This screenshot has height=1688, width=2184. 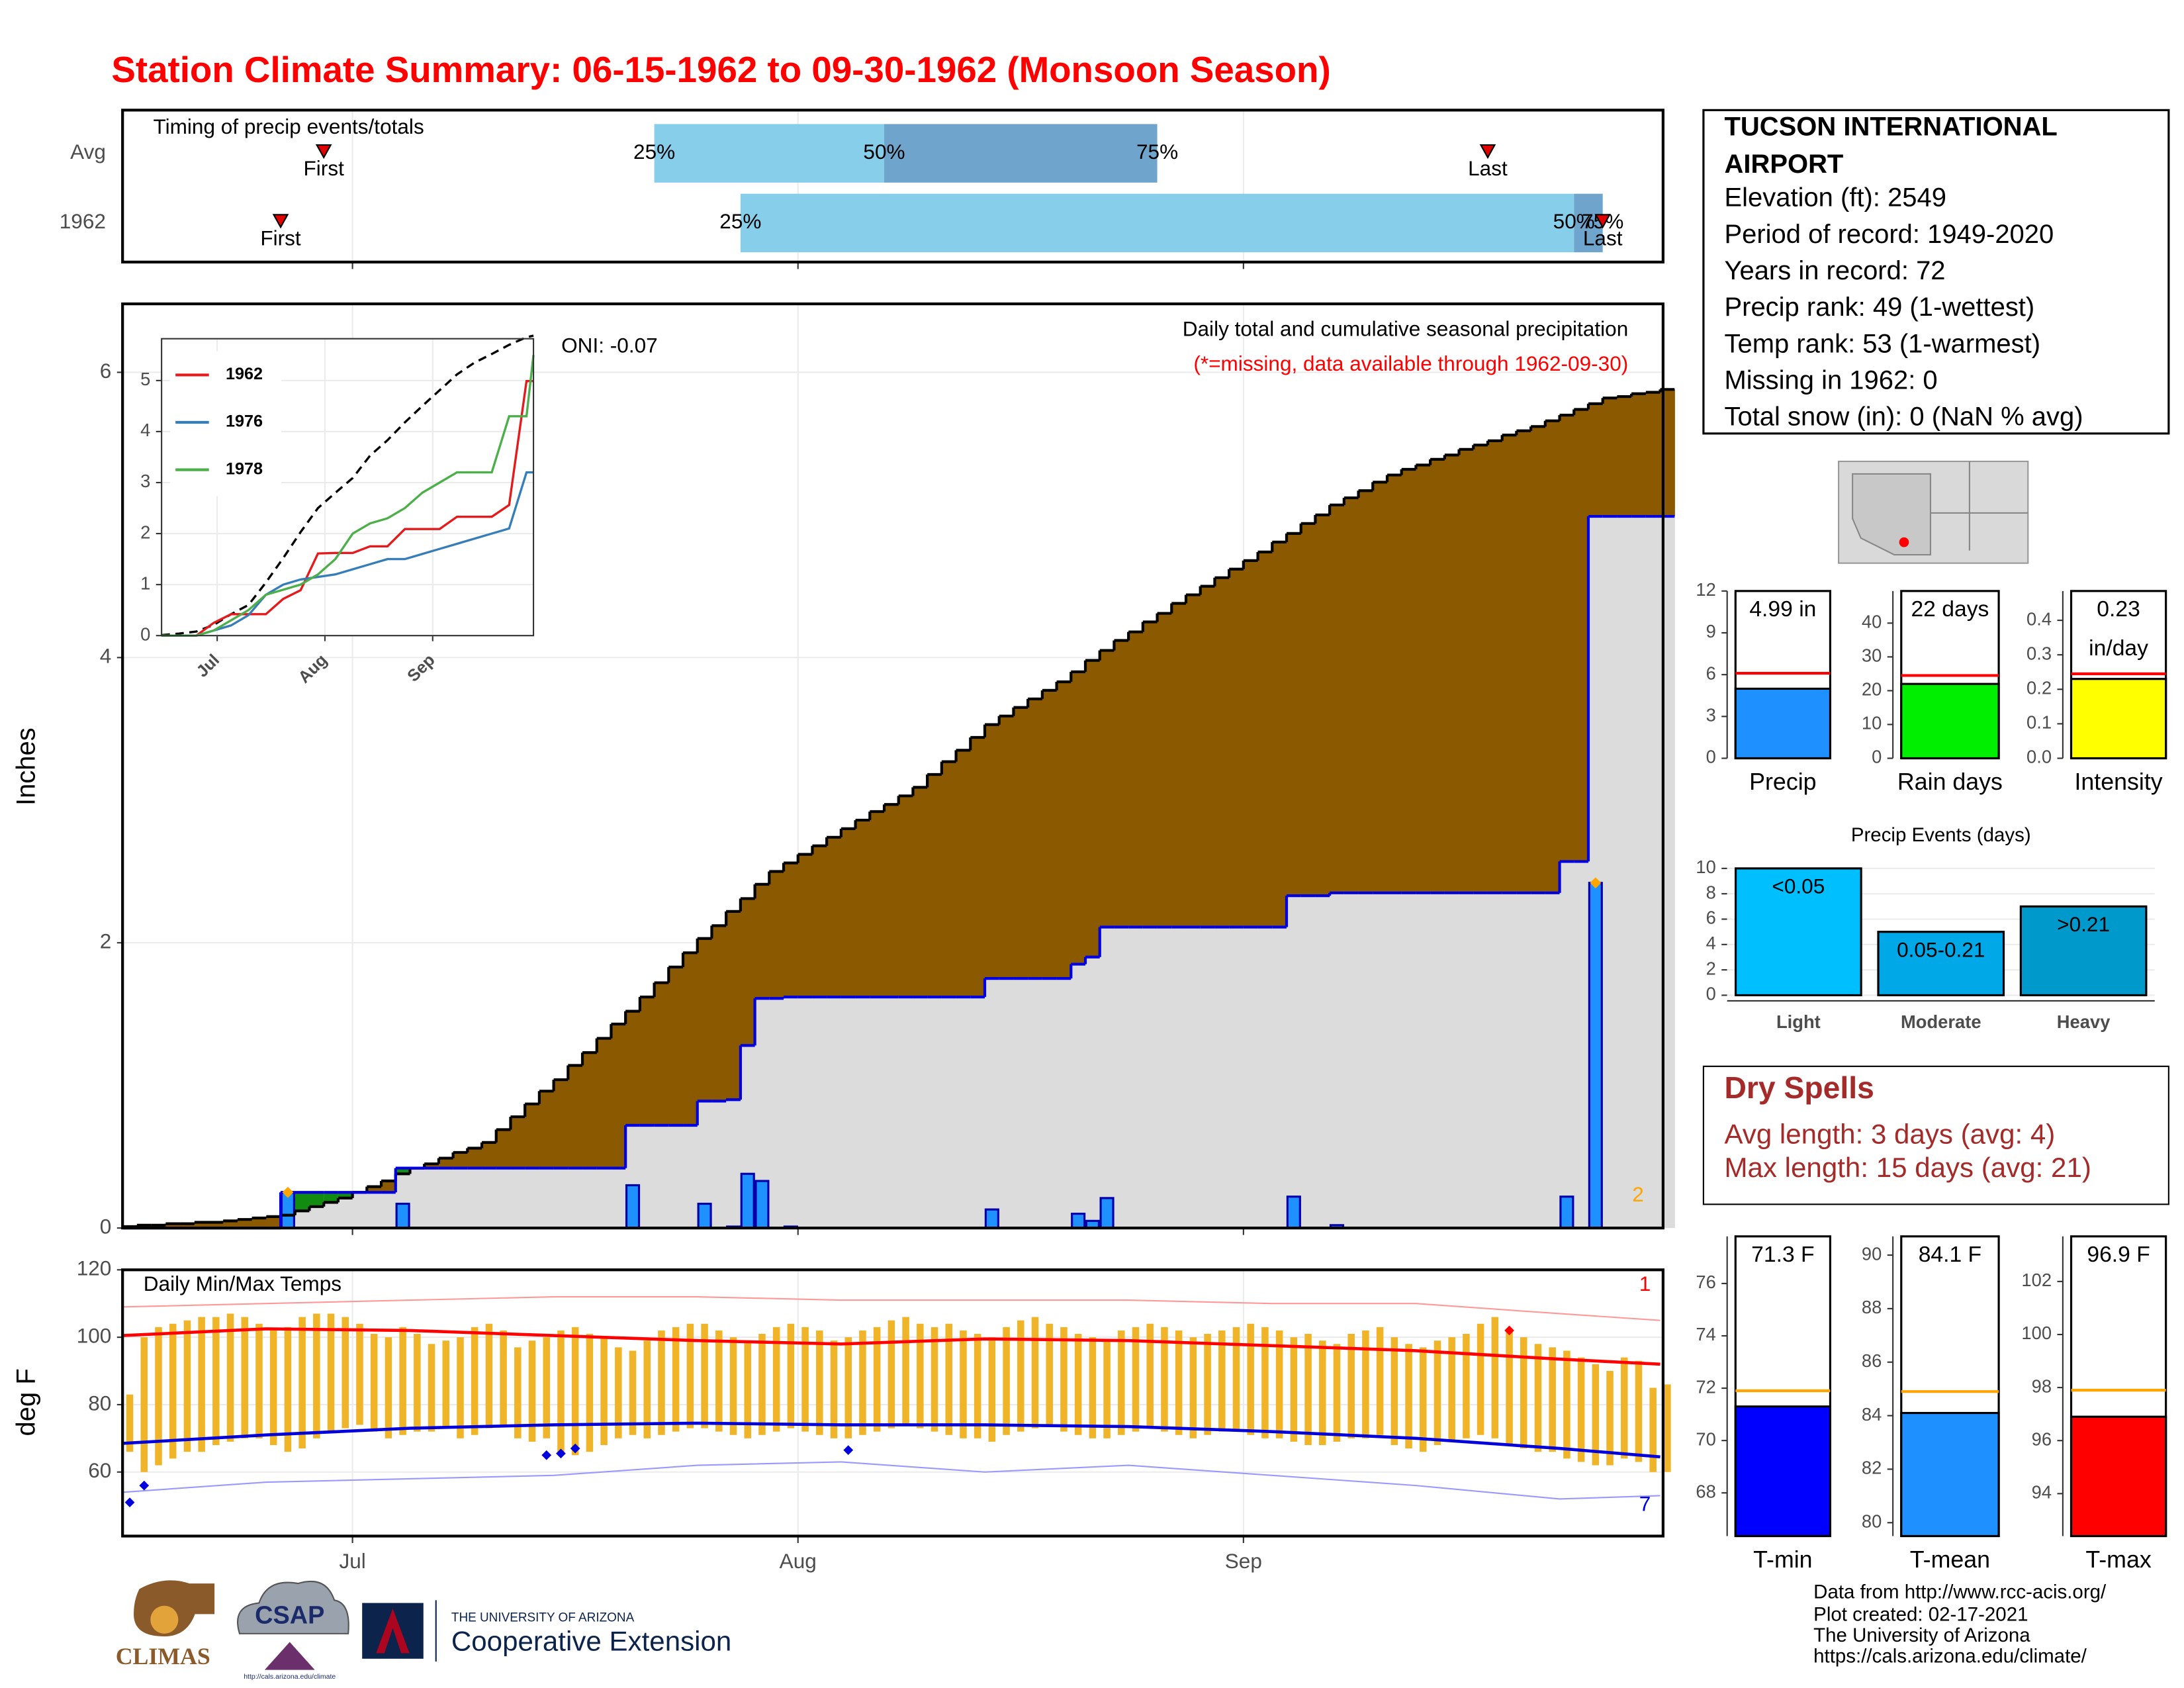 I want to click on record-low-marker, so click(x=144, y=1486).